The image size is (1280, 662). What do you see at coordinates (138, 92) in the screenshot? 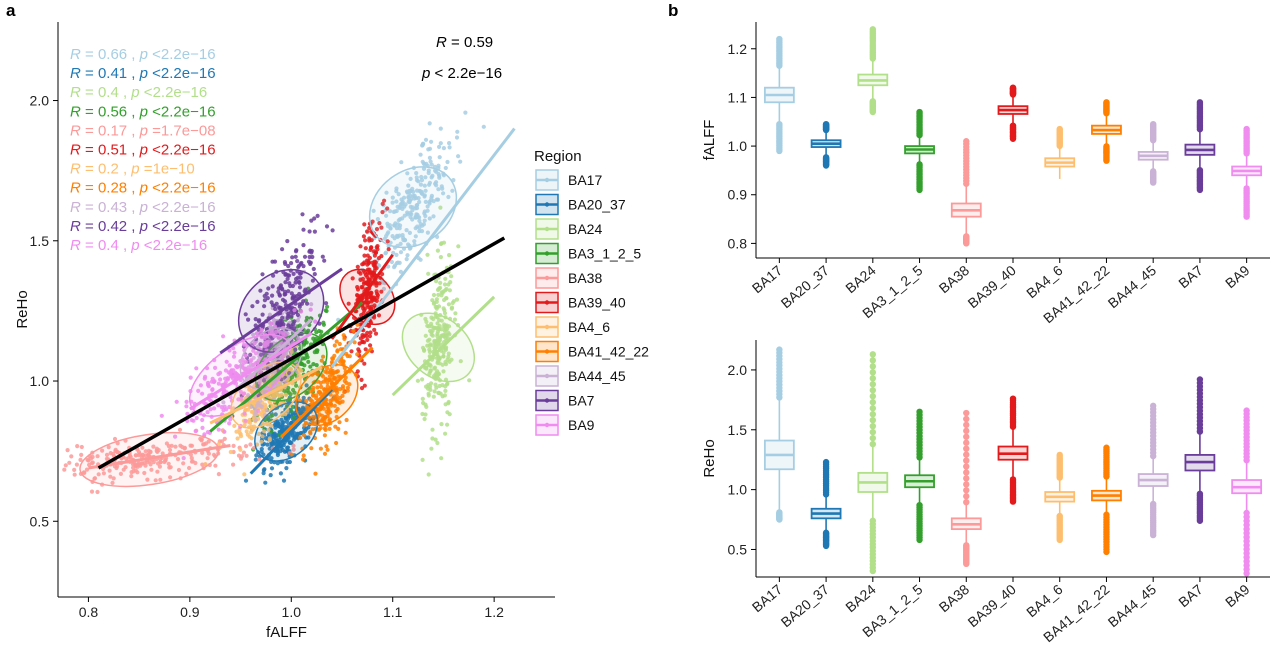
I see `correlation-label-BA24: R = 0.4 , p <2.2e−16` at bounding box center [138, 92].